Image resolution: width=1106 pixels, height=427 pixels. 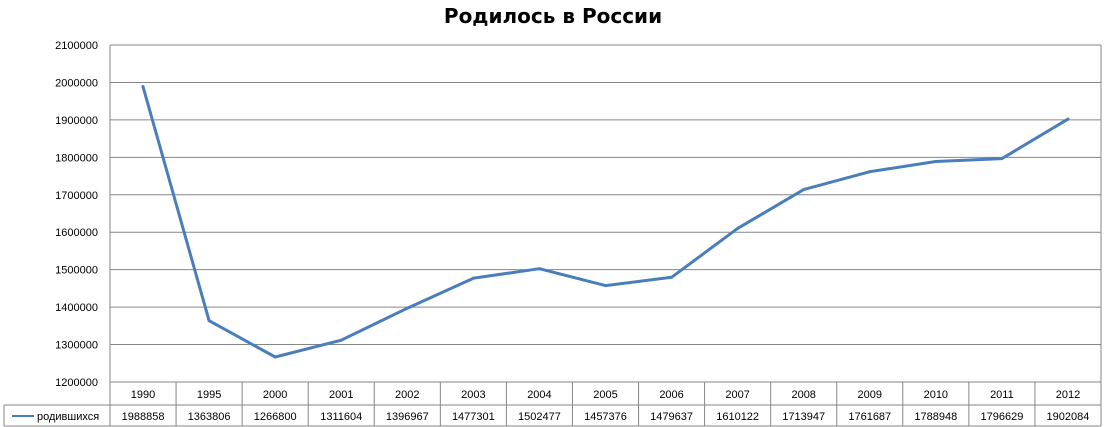 I want to click on legend-series-name: родившихся, so click(x=68, y=417).